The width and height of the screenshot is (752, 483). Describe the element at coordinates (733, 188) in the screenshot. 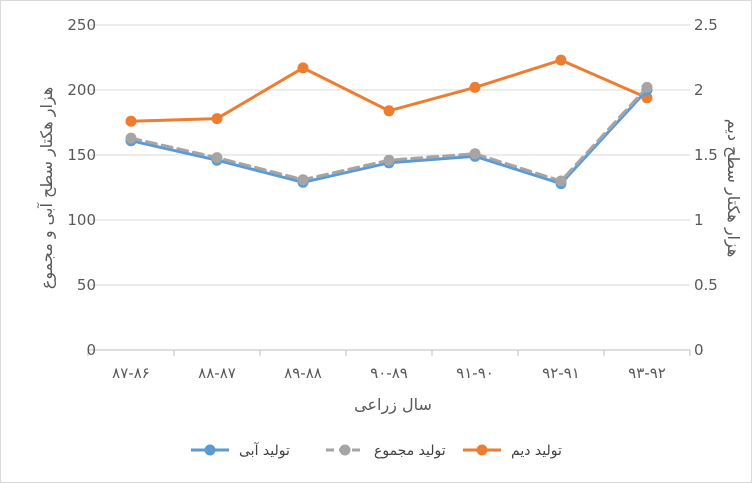

I see `right-axis-title: هزار هکتار سطح دیم` at that location.